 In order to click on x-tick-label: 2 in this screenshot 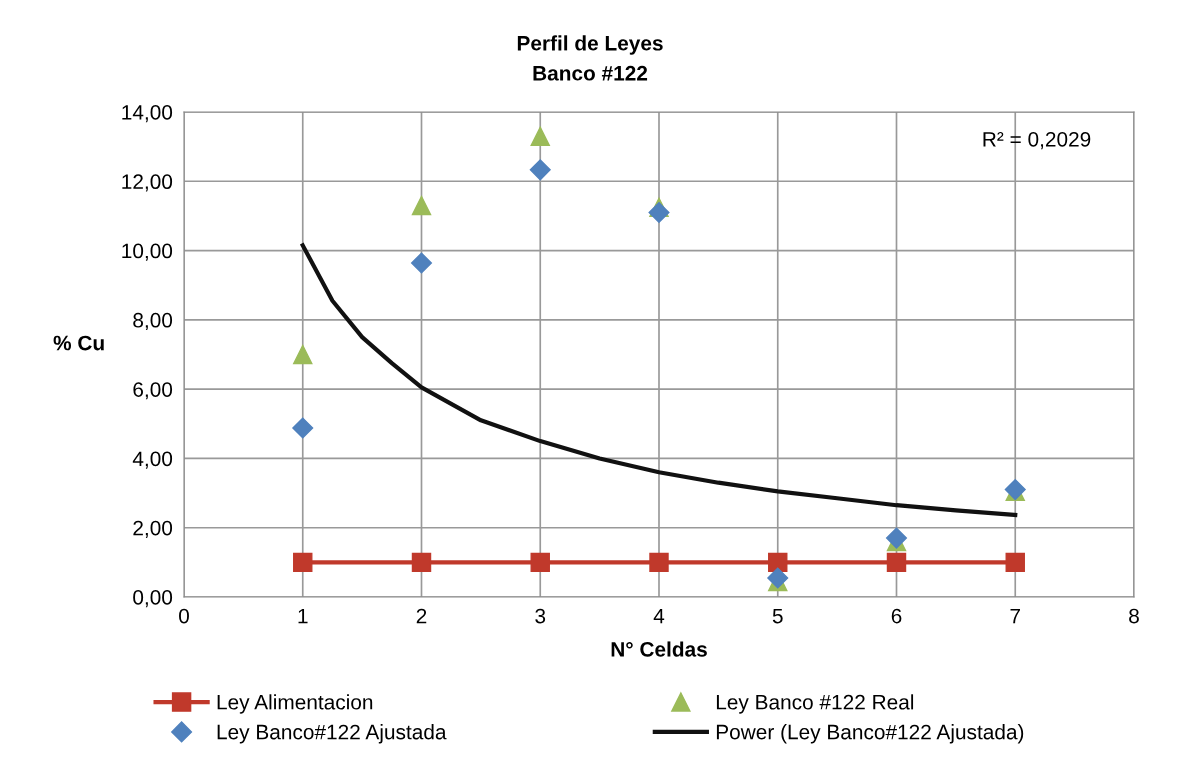, I will do `click(421, 616)`.